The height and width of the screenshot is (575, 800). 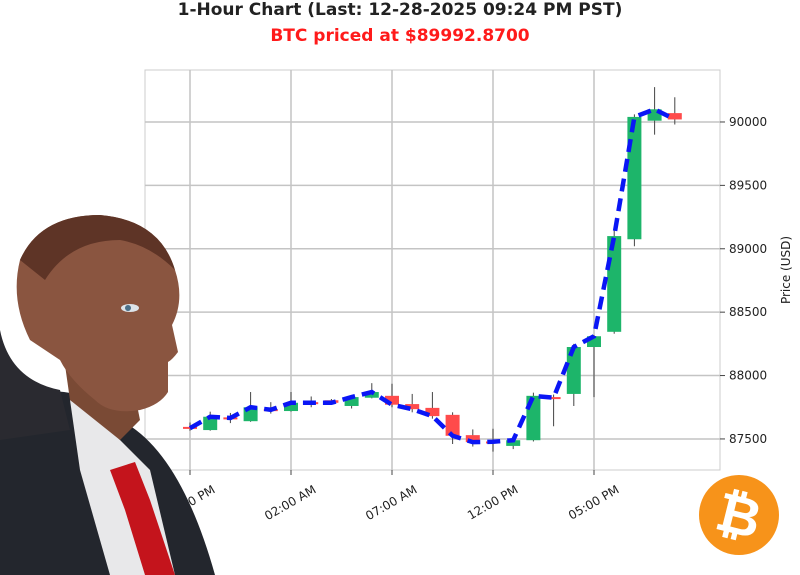 What do you see at coordinates (290, 502) in the screenshot?
I see `x-tick-label: 02:00 AM` at bounding box center [290, 502].